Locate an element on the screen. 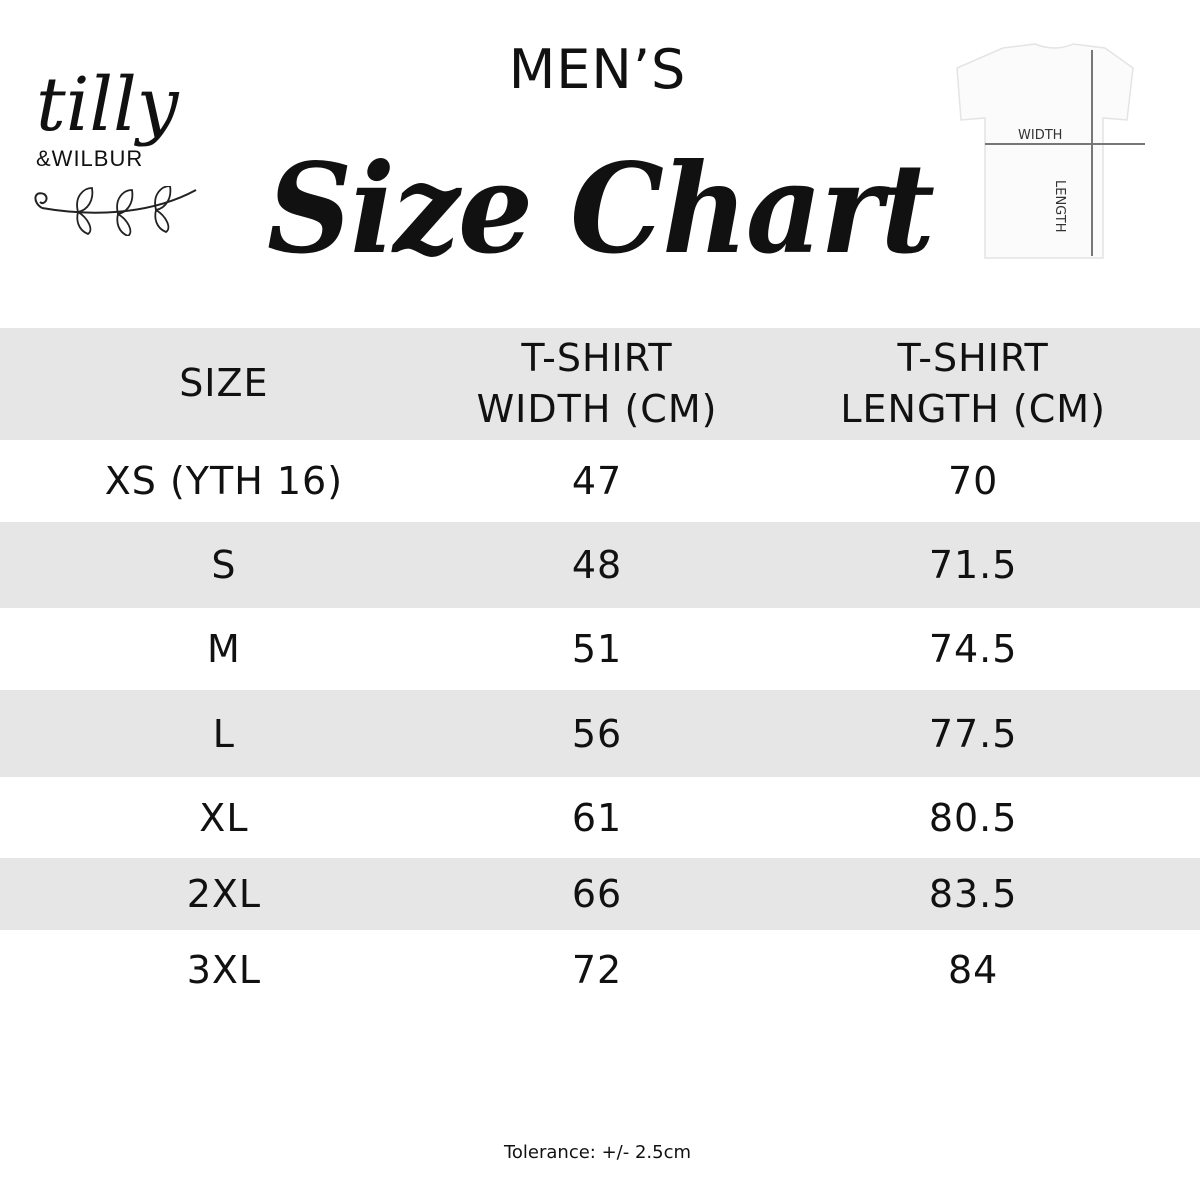  header-label: SIZE is located at coordinates (224, 383).